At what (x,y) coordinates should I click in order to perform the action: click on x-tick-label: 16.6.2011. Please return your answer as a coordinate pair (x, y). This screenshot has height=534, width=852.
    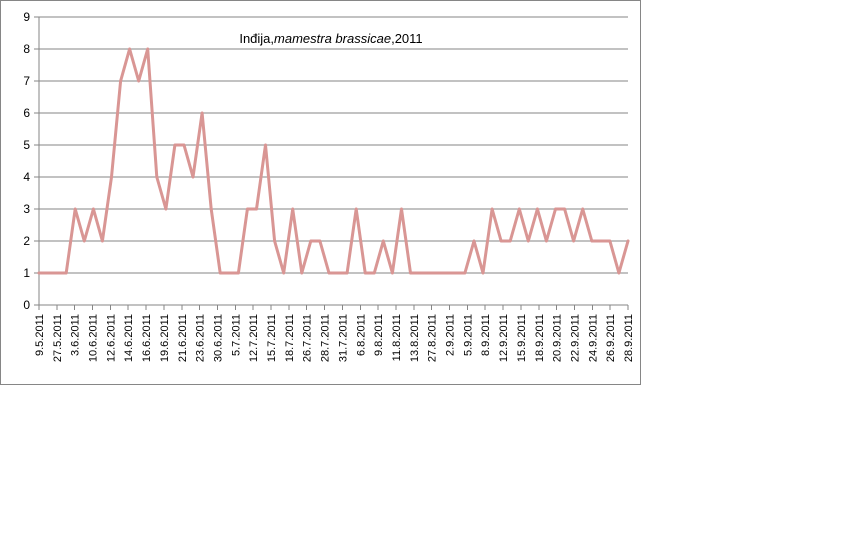
    Looking at the image, I should click on (147, 338).